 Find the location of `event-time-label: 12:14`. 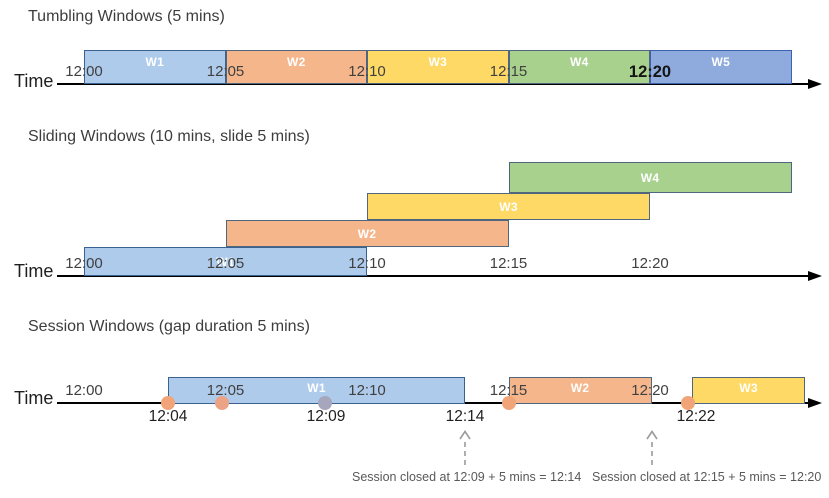

event-time-label: 12:14 is located at coordinates (465, 416).